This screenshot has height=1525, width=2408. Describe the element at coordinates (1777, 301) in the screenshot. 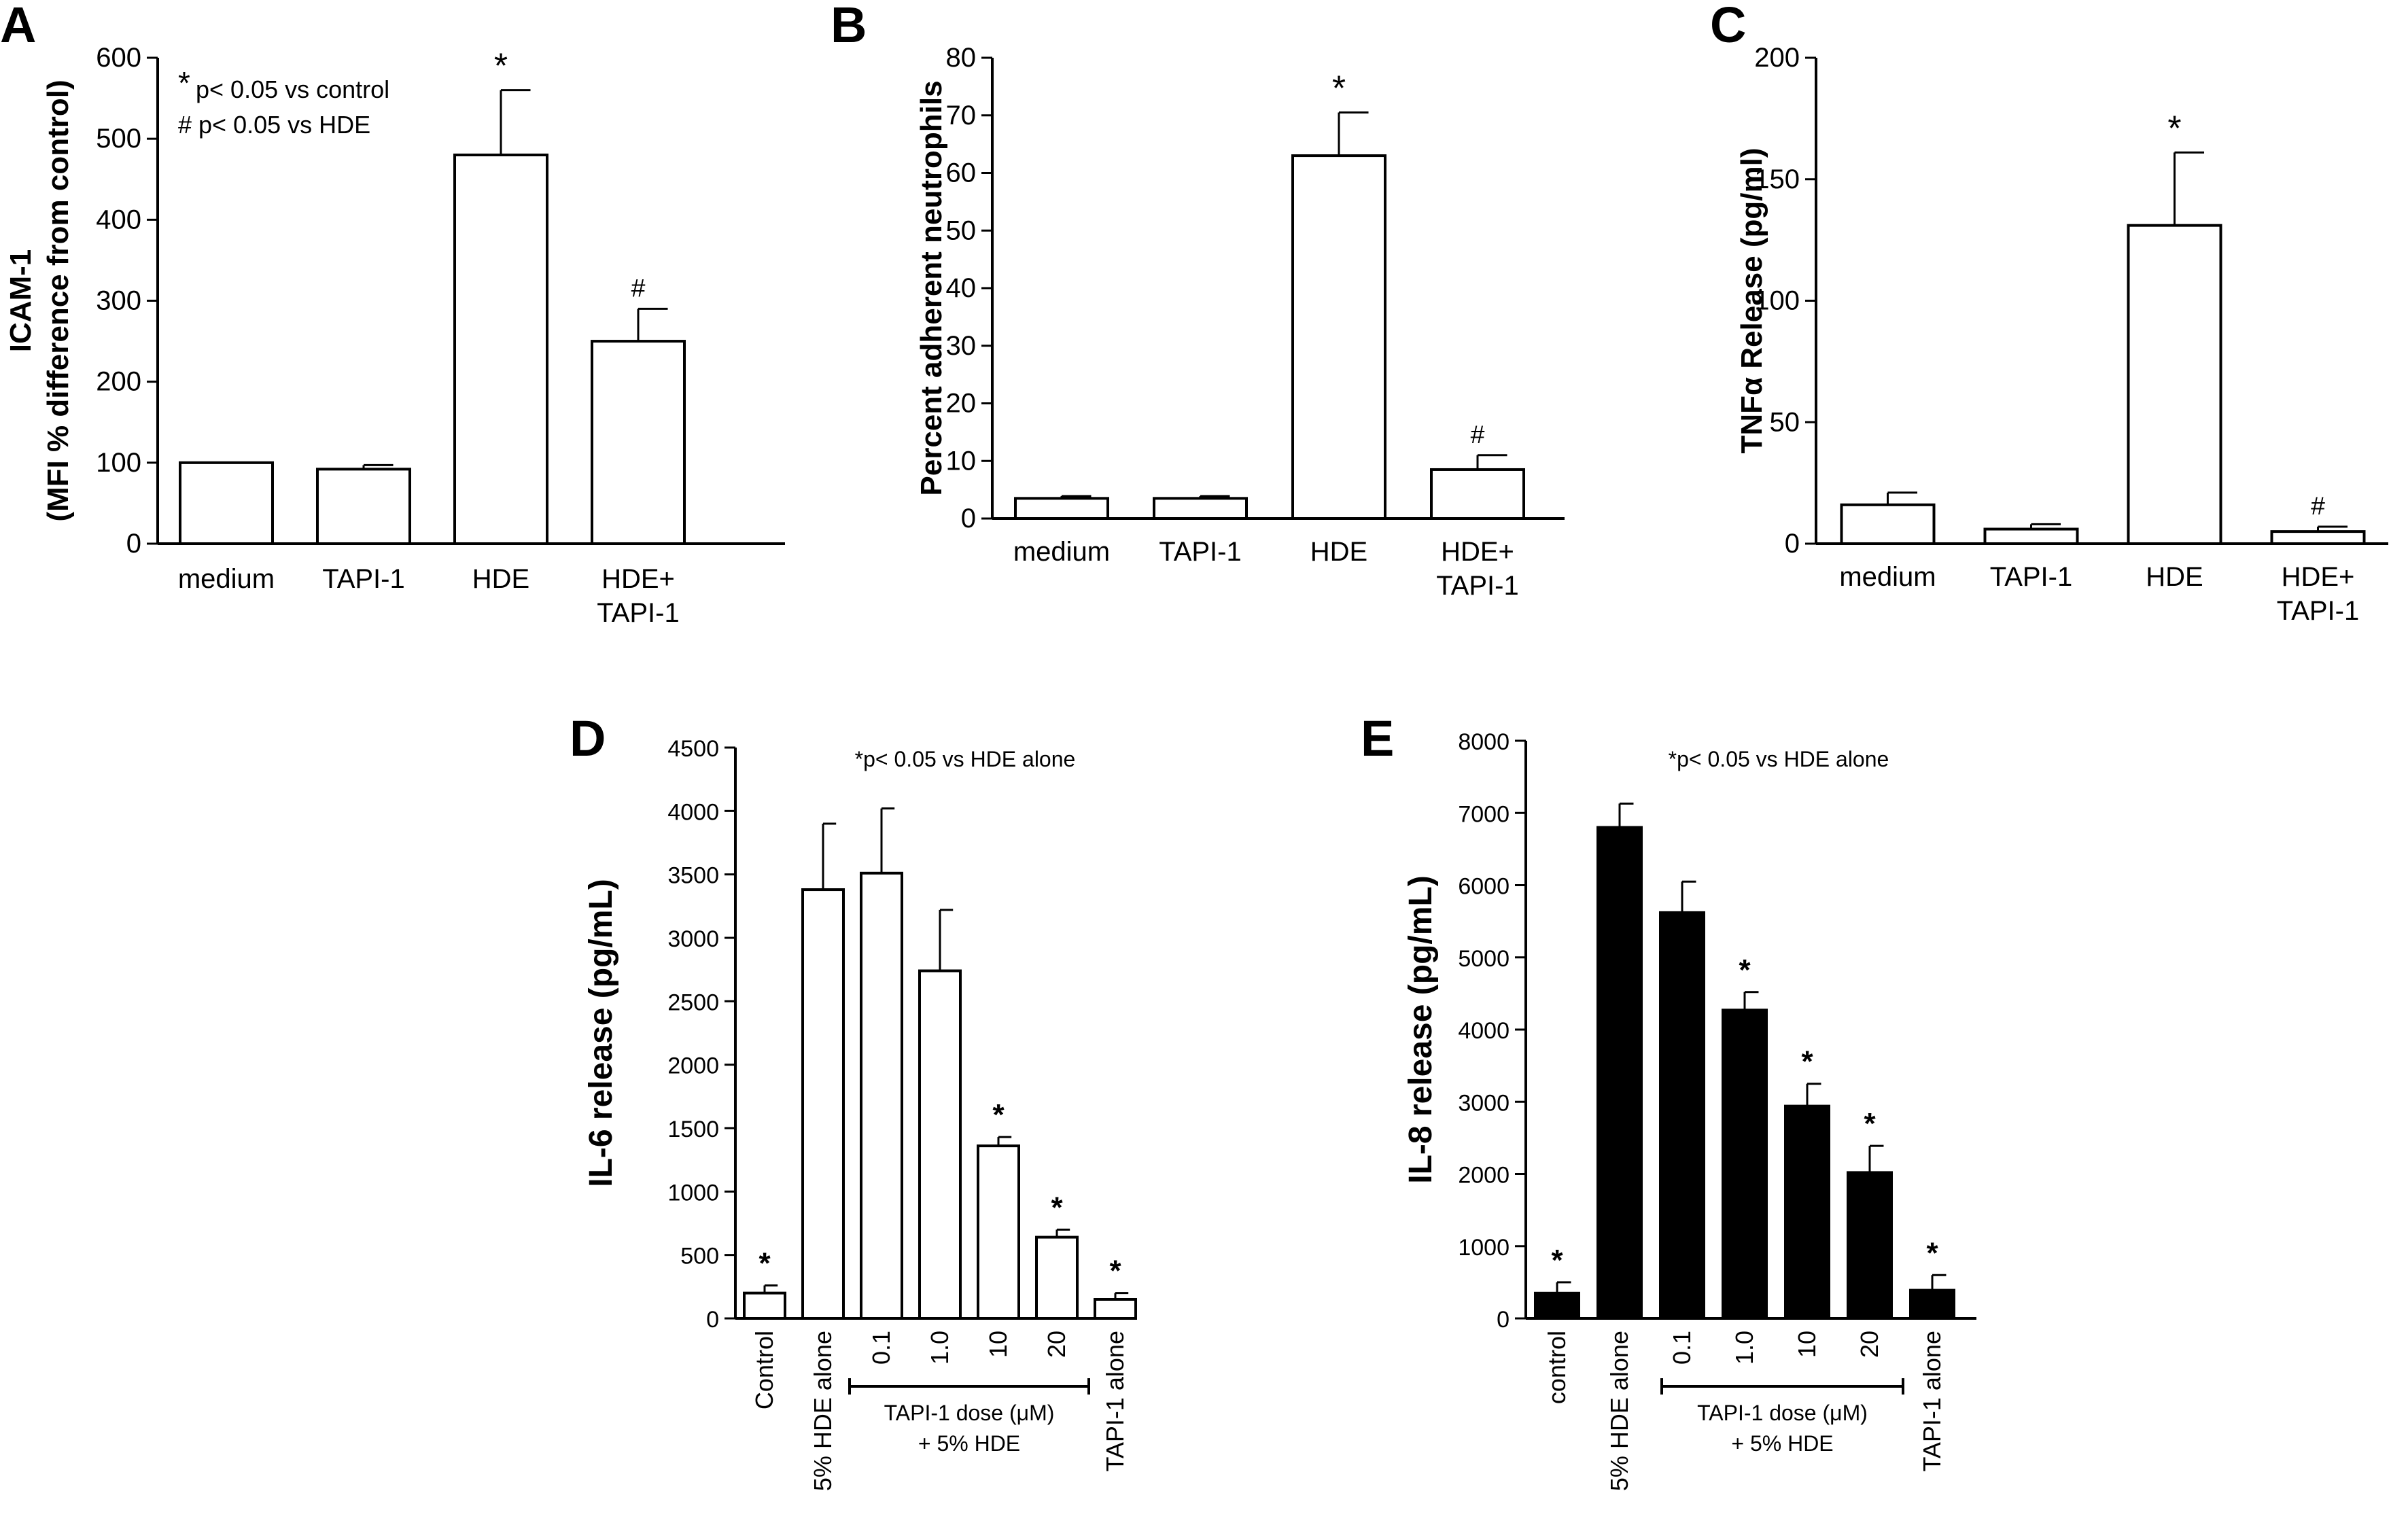

I see `y-tick-label: 100` at that location.